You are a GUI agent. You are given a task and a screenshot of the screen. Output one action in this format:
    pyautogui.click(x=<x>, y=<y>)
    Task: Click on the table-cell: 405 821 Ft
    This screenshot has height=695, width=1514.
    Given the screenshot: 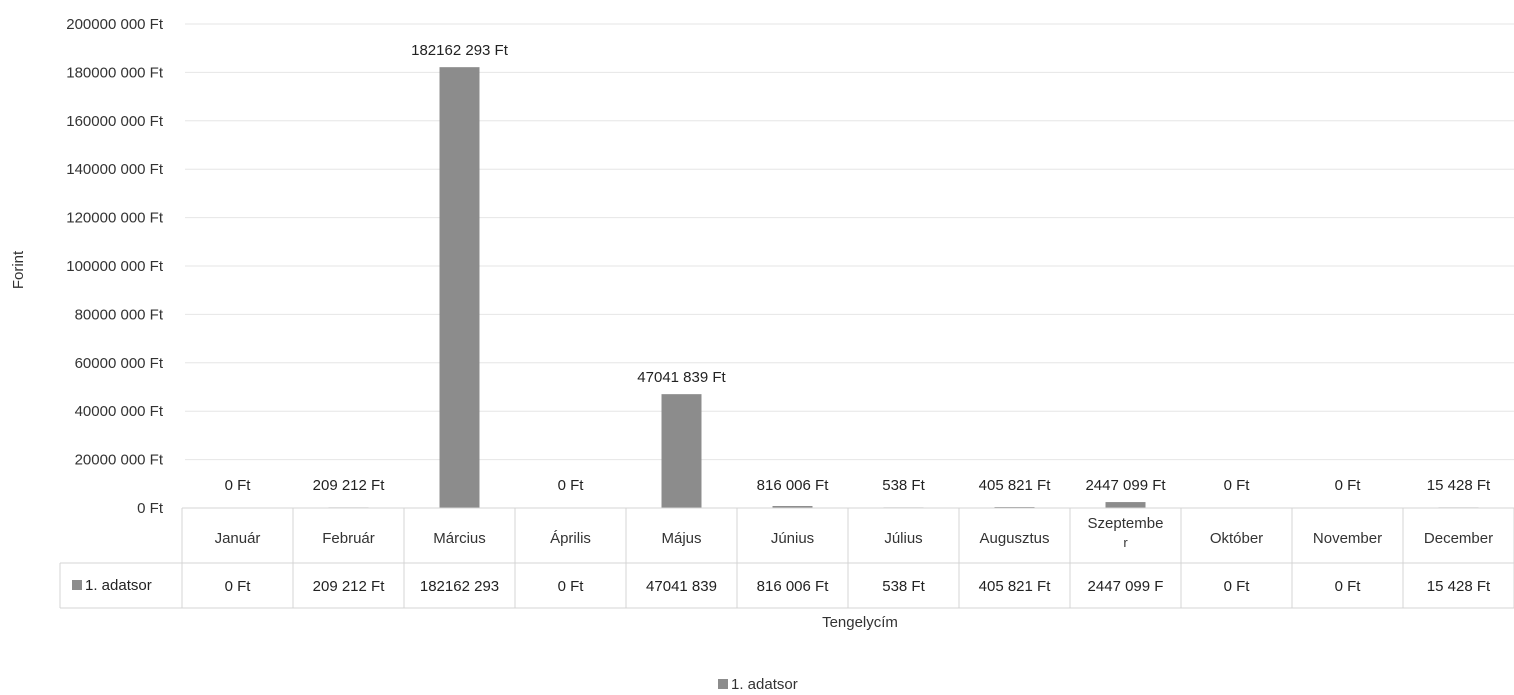 What is the action you would take?
    pyautogui.click(x=1015, y=586)
    